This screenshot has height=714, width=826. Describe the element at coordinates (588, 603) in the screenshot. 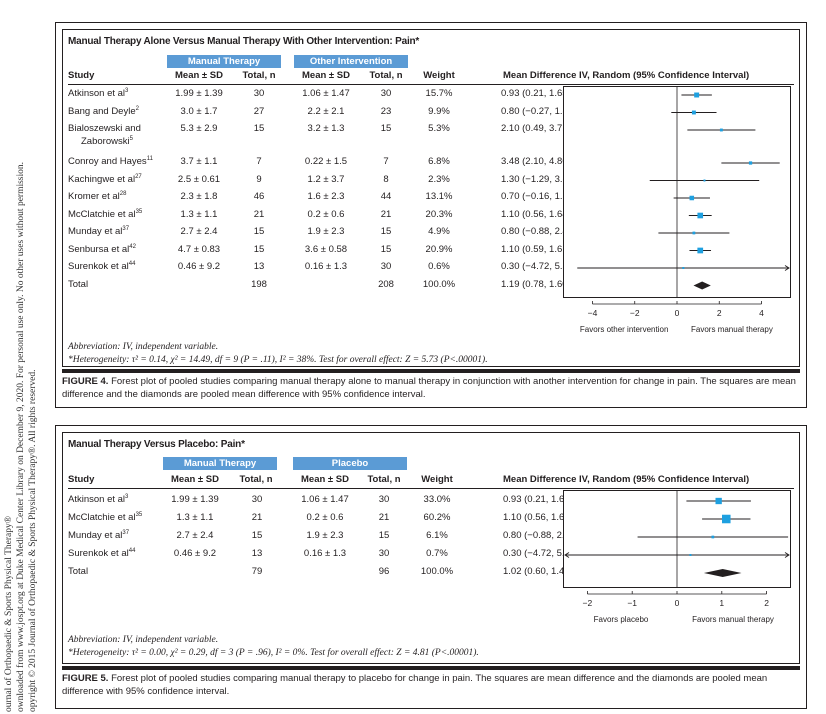

I see `x-axis-tick-label: −2` at that location.